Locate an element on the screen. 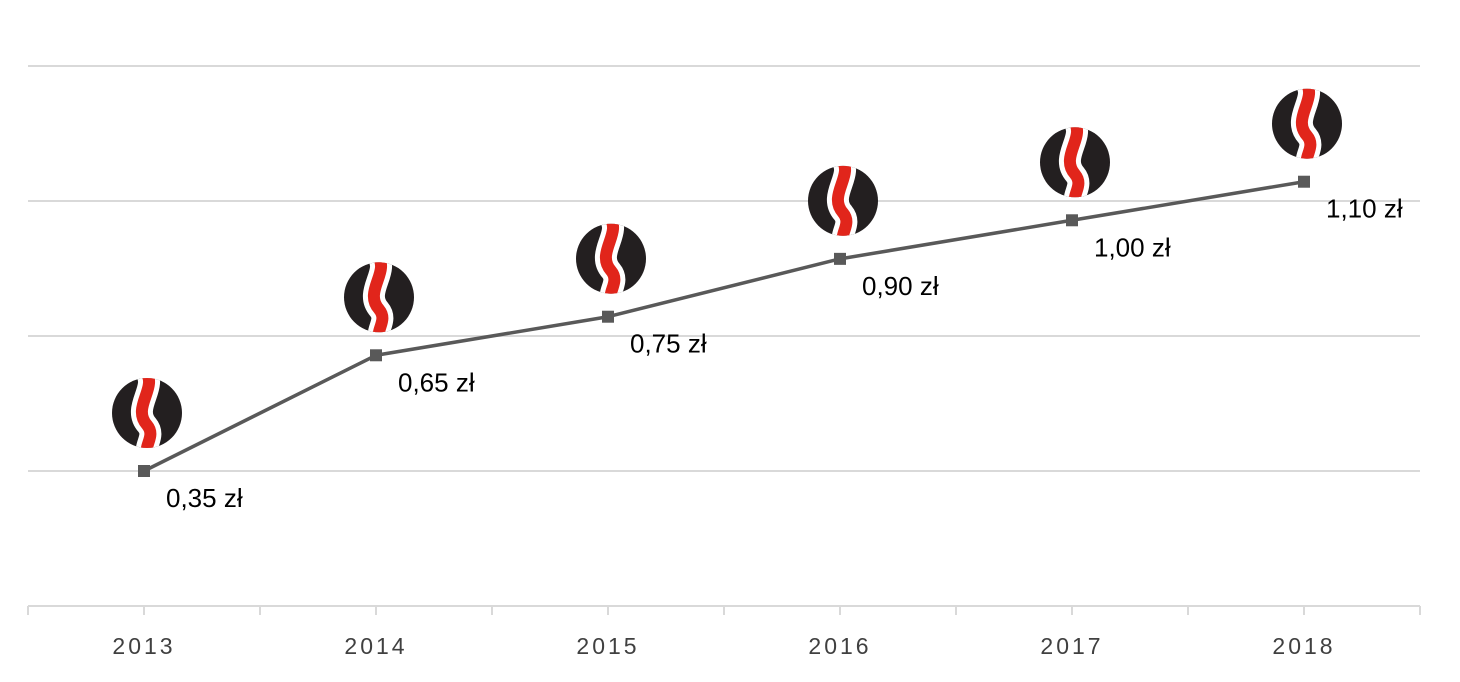 The height and width of the screenshot is (682, 1460). x-tick-label-2017: 2017 is located at coordinates (1071, 646).